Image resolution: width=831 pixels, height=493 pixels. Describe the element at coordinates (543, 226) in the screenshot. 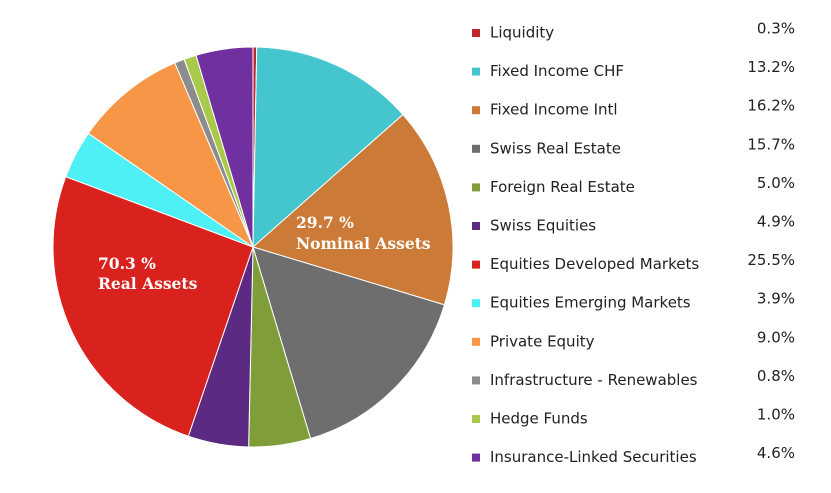

I see `legend-label: Swiss Equities` at that location.